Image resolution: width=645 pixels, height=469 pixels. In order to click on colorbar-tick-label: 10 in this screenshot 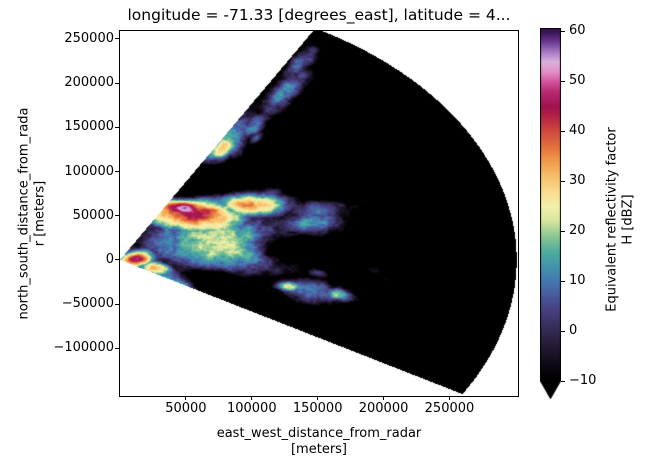, I will do `click(577, 281)`.